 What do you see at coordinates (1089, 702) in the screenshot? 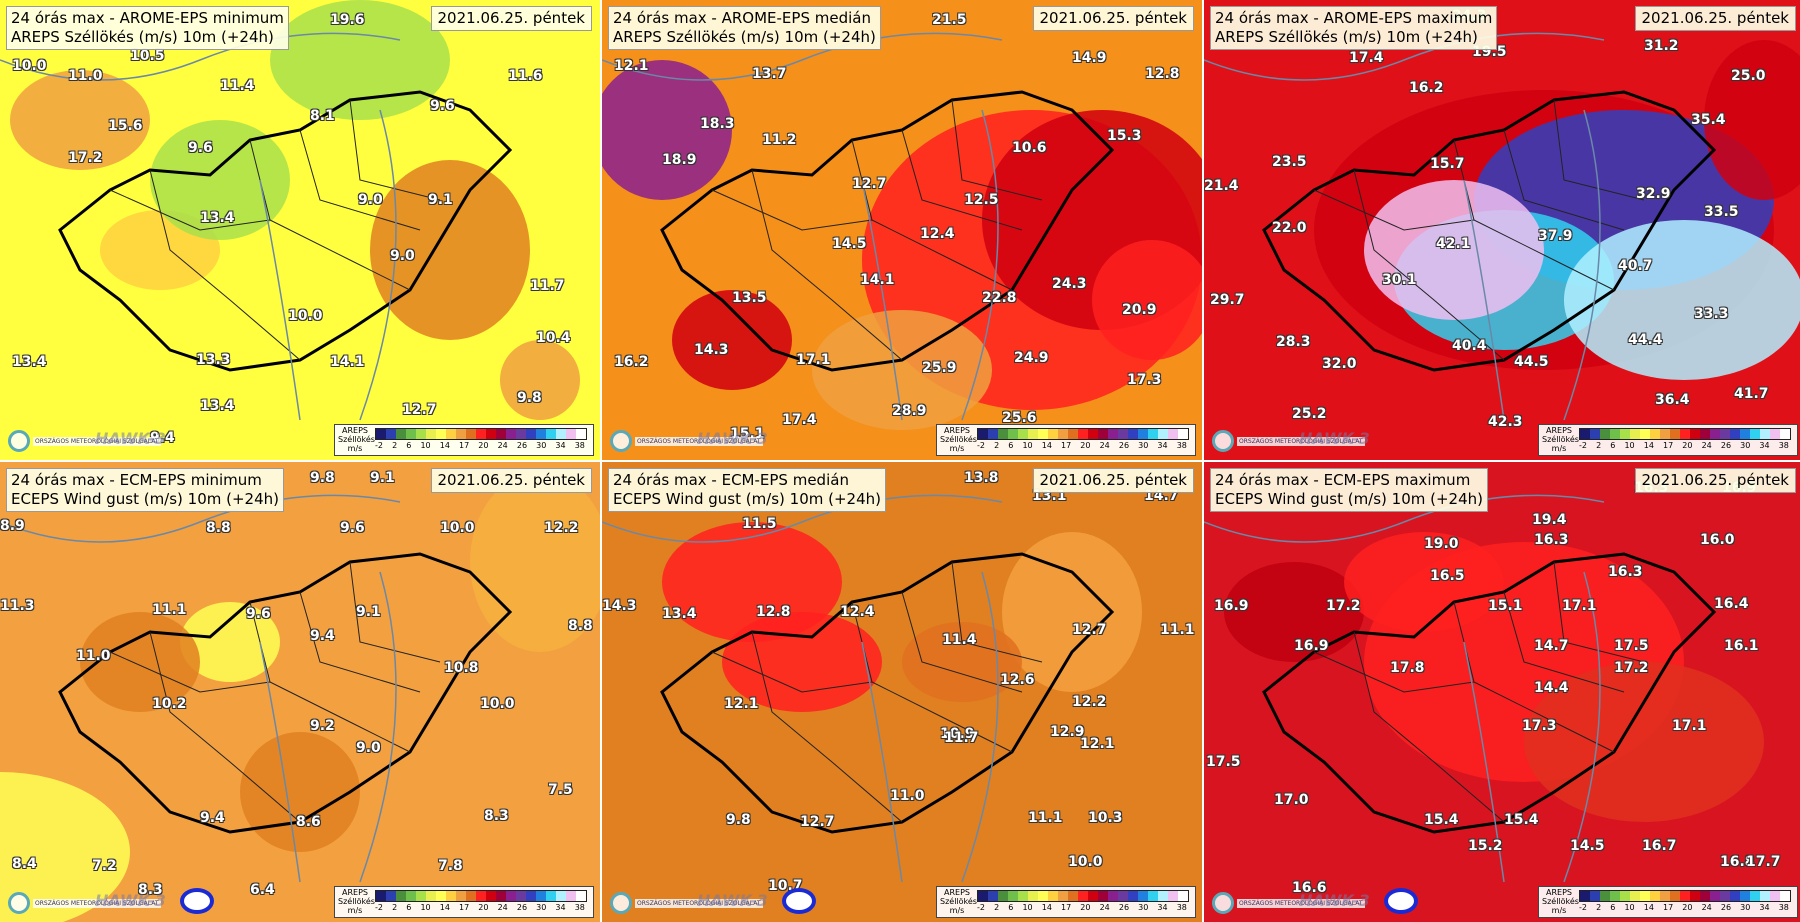
I see `gust-value-label: 12.2` at bounding box center [1089, 702].